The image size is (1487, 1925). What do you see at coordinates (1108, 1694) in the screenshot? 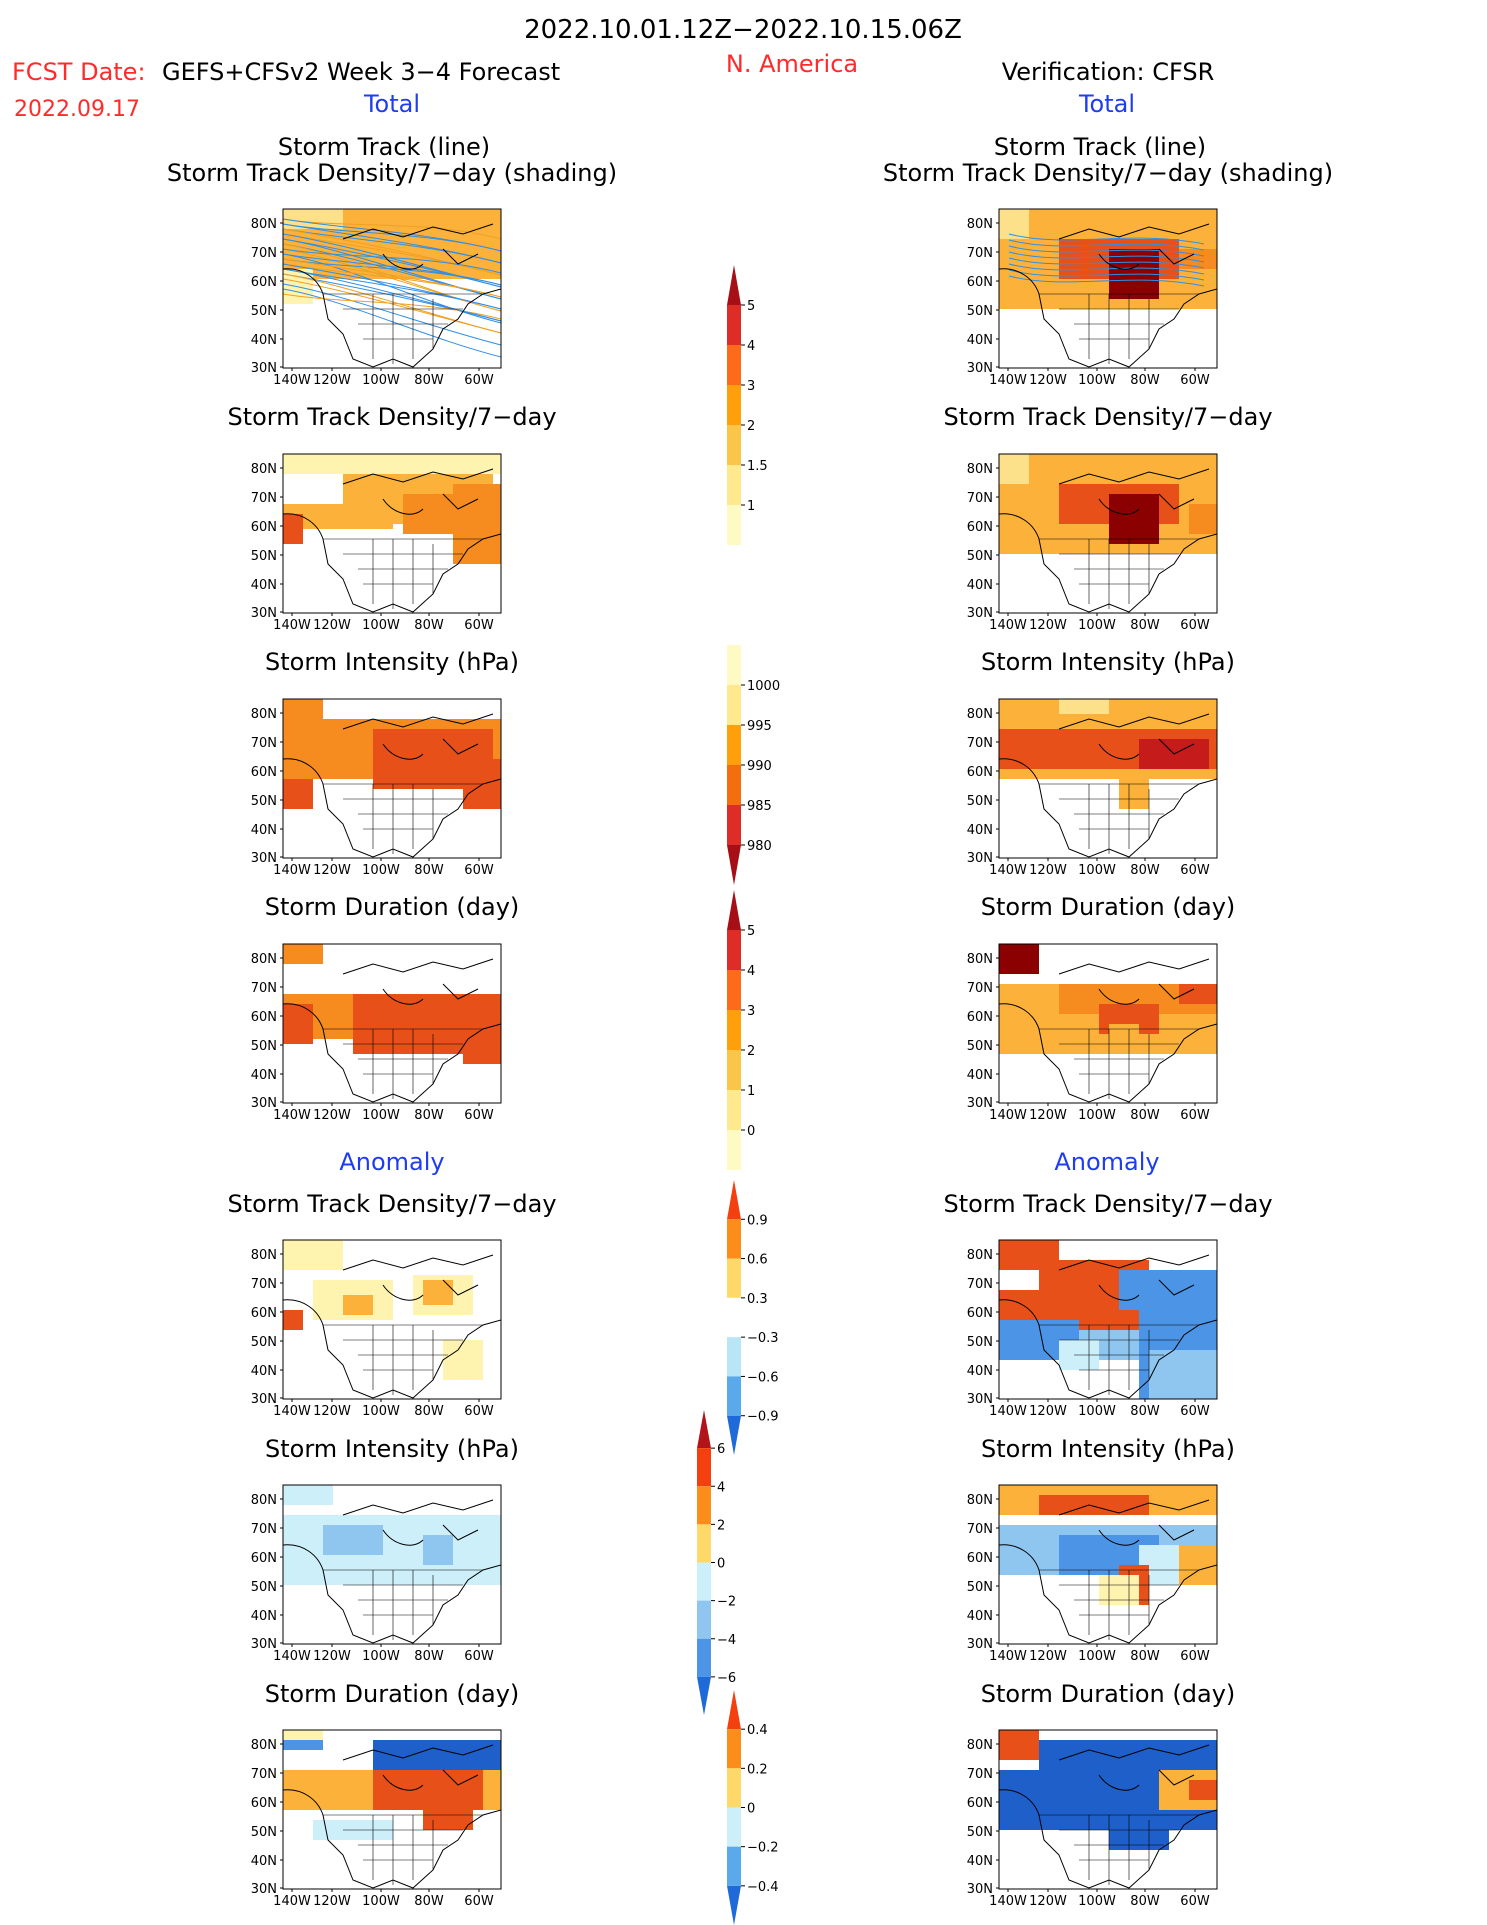
I see `right-panel7-title: Storm Duration (day)` at bounding box center [1108, 1694].